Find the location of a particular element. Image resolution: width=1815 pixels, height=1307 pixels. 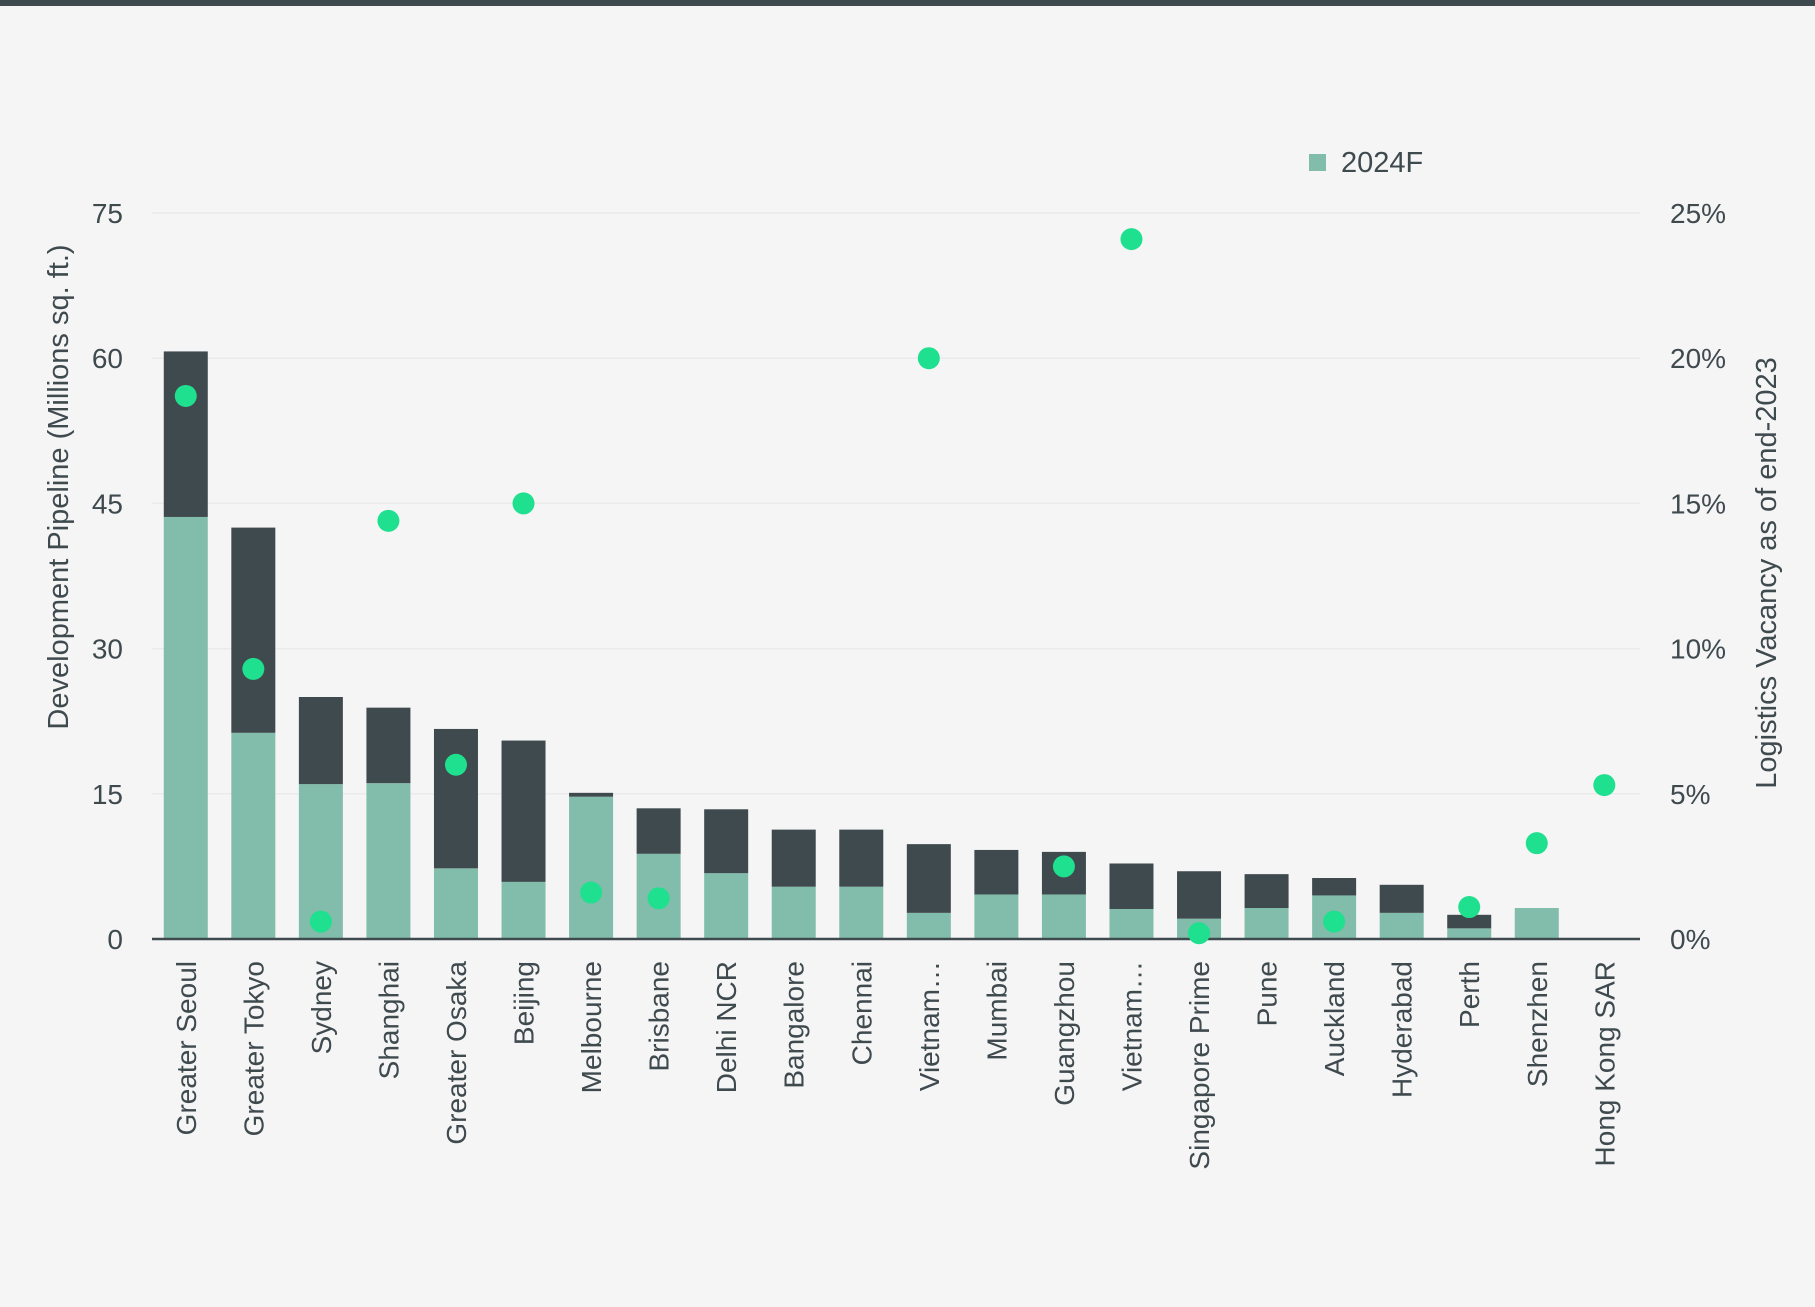

y2-tick-label: 0% is located at coordinates (1690, 939).